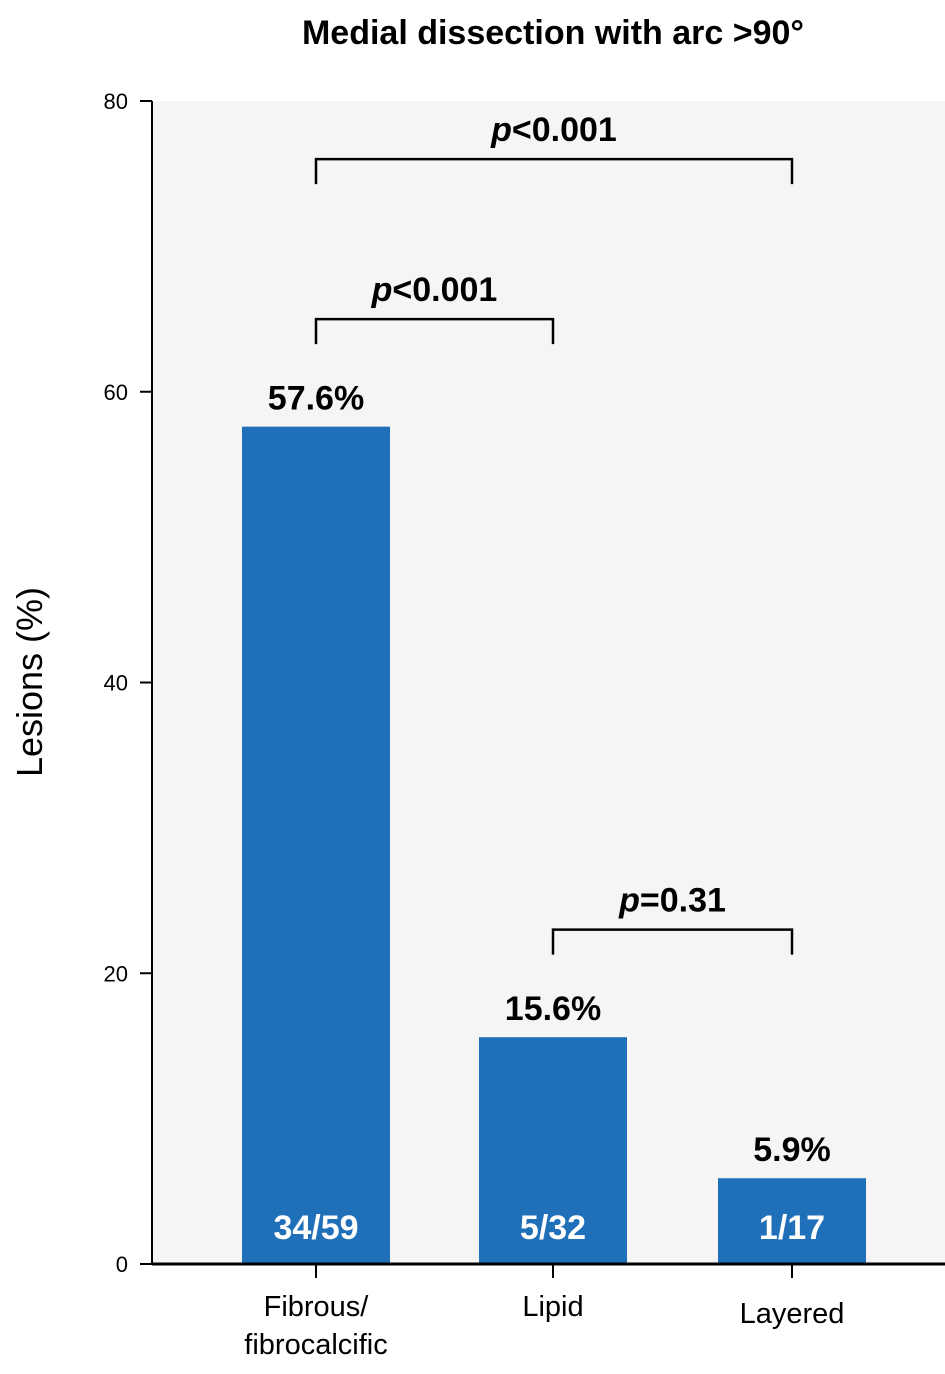 Image resolution: width=945 pixels, height=1374 pixels. What do you see at coordinates (116, 973) in the screenshot?
I see `y-tick-label: 20` at bounding box center [116, 973].